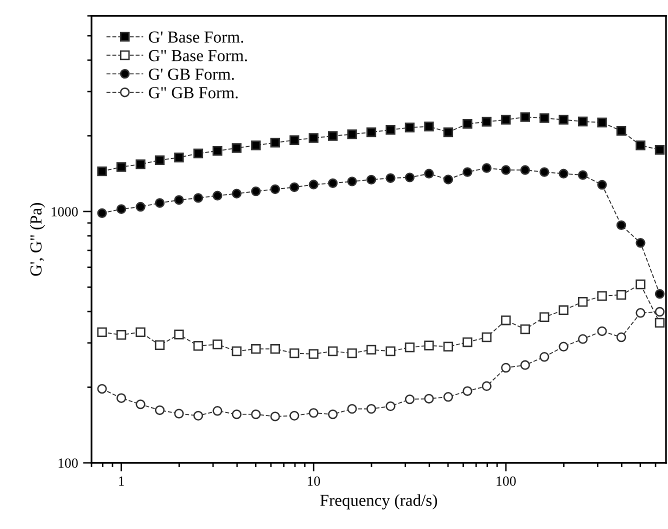 The image size is (668, 529). Describe the element at coordinates (197, 56) in the screenshot. I see `legend-label: G" Base Form.` at that location.